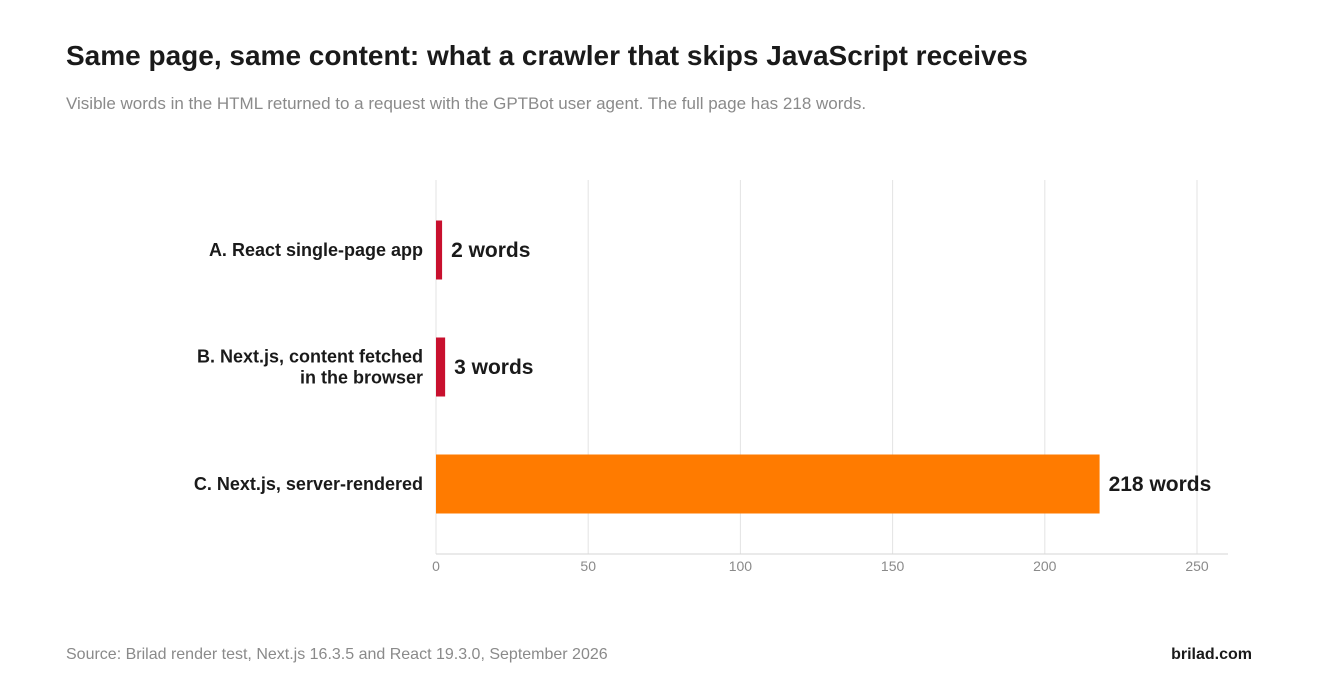 The width and height of the screenshot is (1320, 693). I want to click on value-label: 2 words, so click(490, 250).